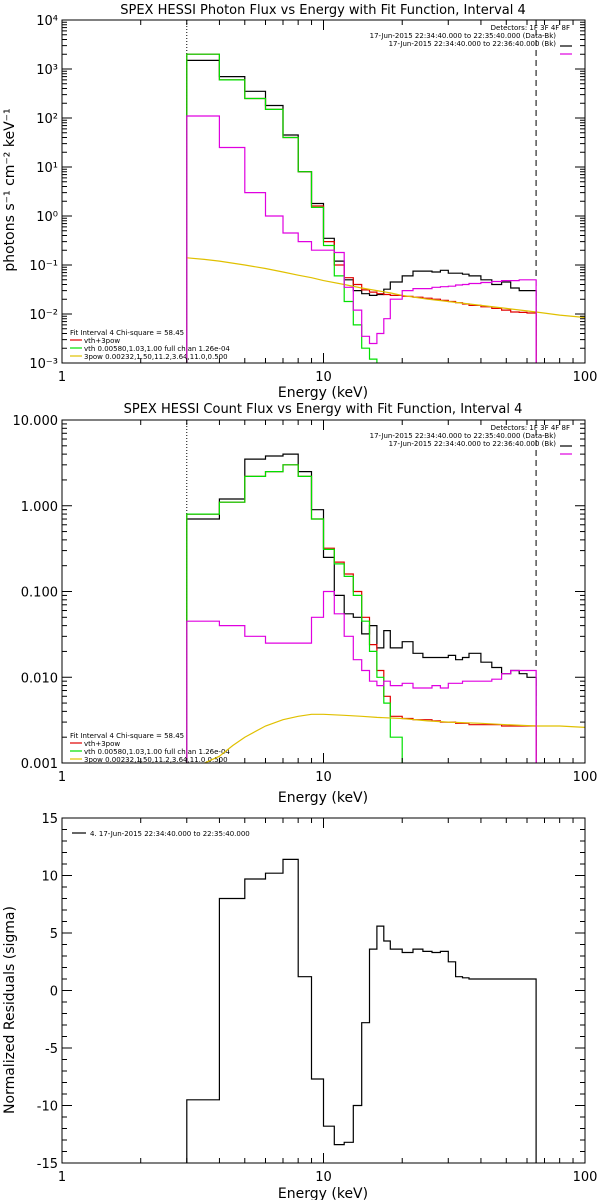 This screenshot has height=1200, width=600. Describe the element at coordinates (323, 393) in the screenshot. I see `photon-flux-xlabel: Energy (keV)` at that location.